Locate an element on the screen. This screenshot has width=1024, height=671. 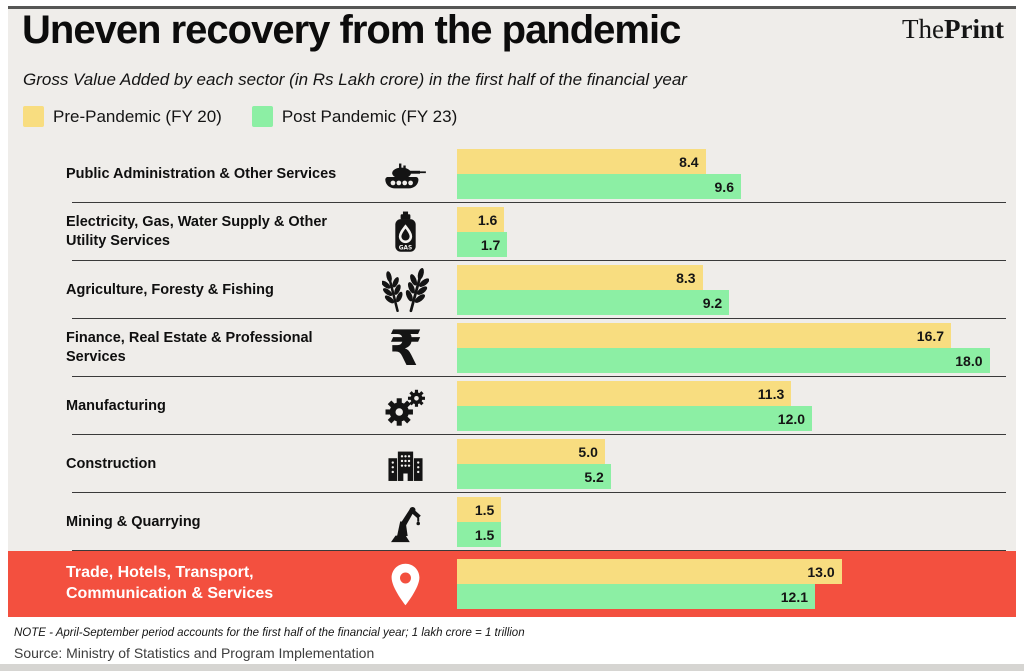
wheat-icon is located at coordinates (405, 290).